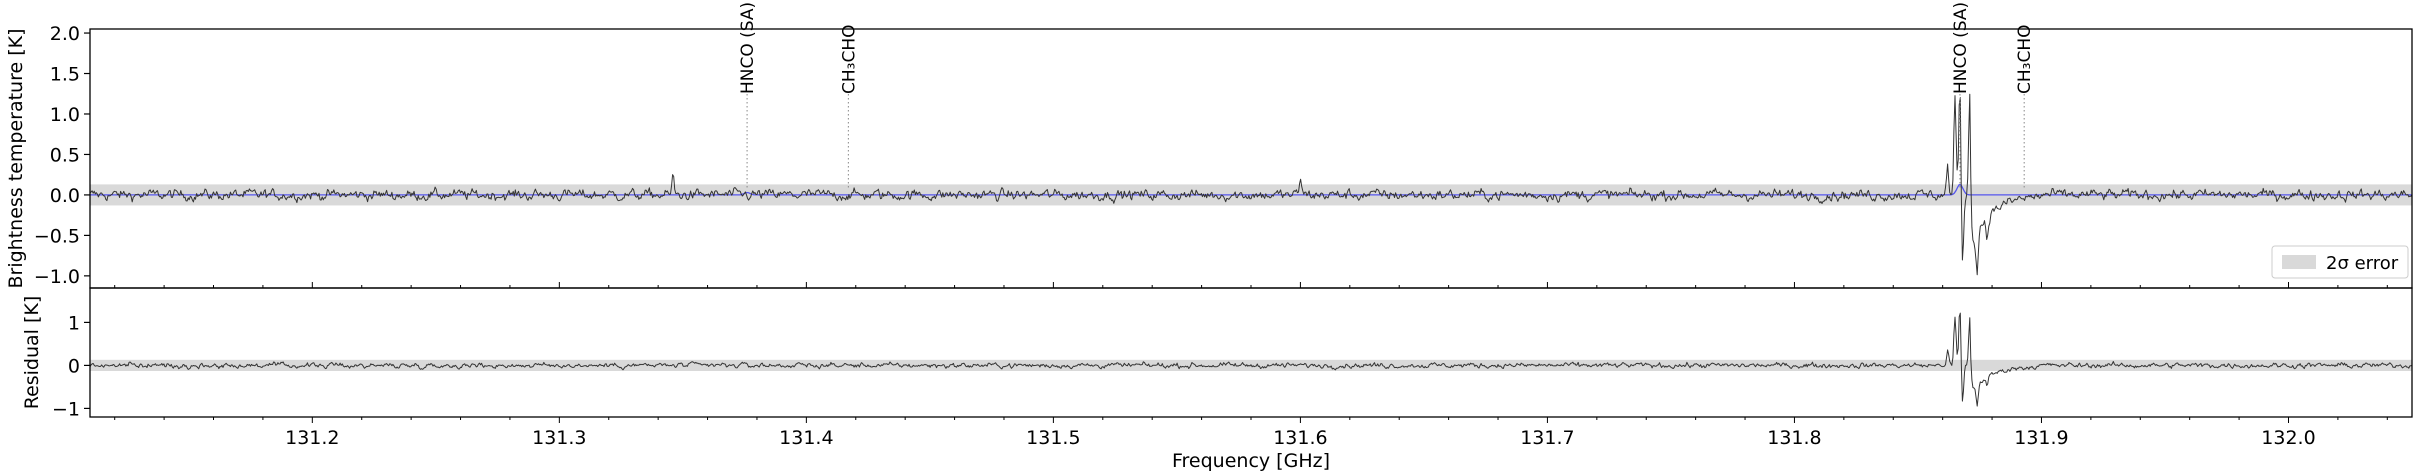  Describe the element at coordinates (559, 438) in the screenshot. I see `x-tick-label: 131.3` at that location.